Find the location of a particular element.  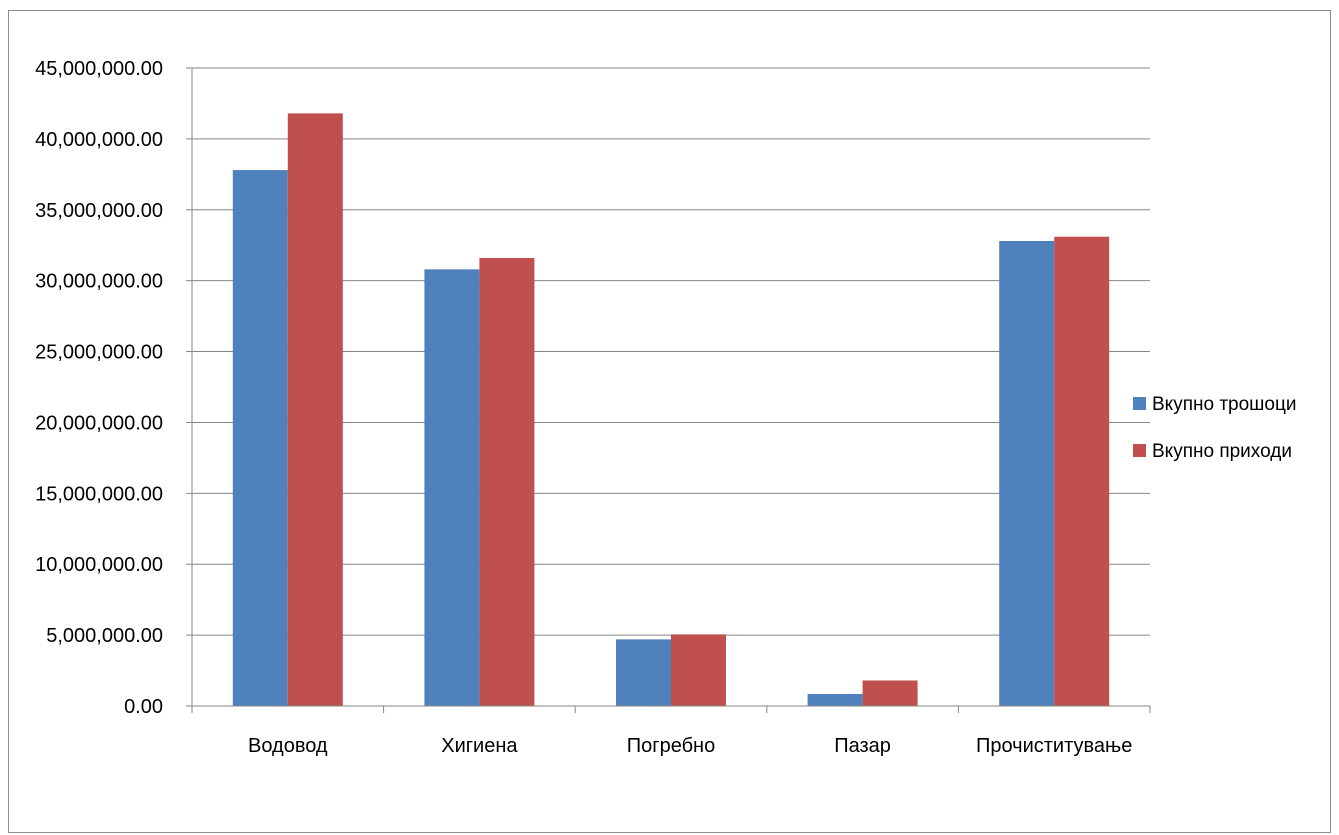

y-tick-label: 5,000,000.00 is located at coordinates (104, 636).